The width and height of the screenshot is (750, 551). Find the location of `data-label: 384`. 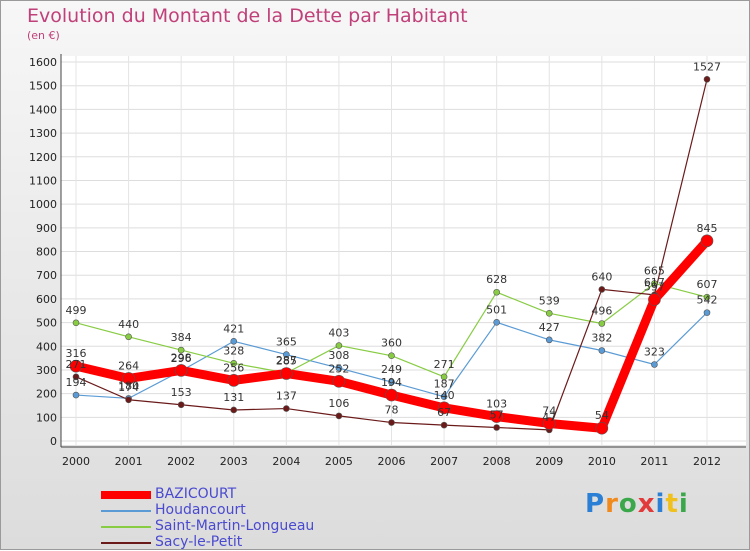

data-label: 384 is located at coordinates (181, 337).